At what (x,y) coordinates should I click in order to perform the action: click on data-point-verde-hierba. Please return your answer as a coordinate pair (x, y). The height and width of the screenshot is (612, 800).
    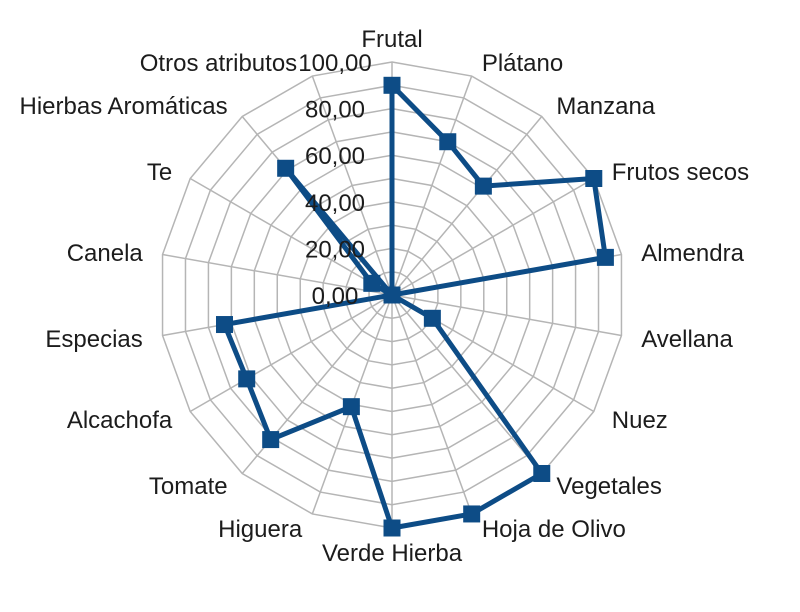
    Looking at the image, I should click on (392, 528).